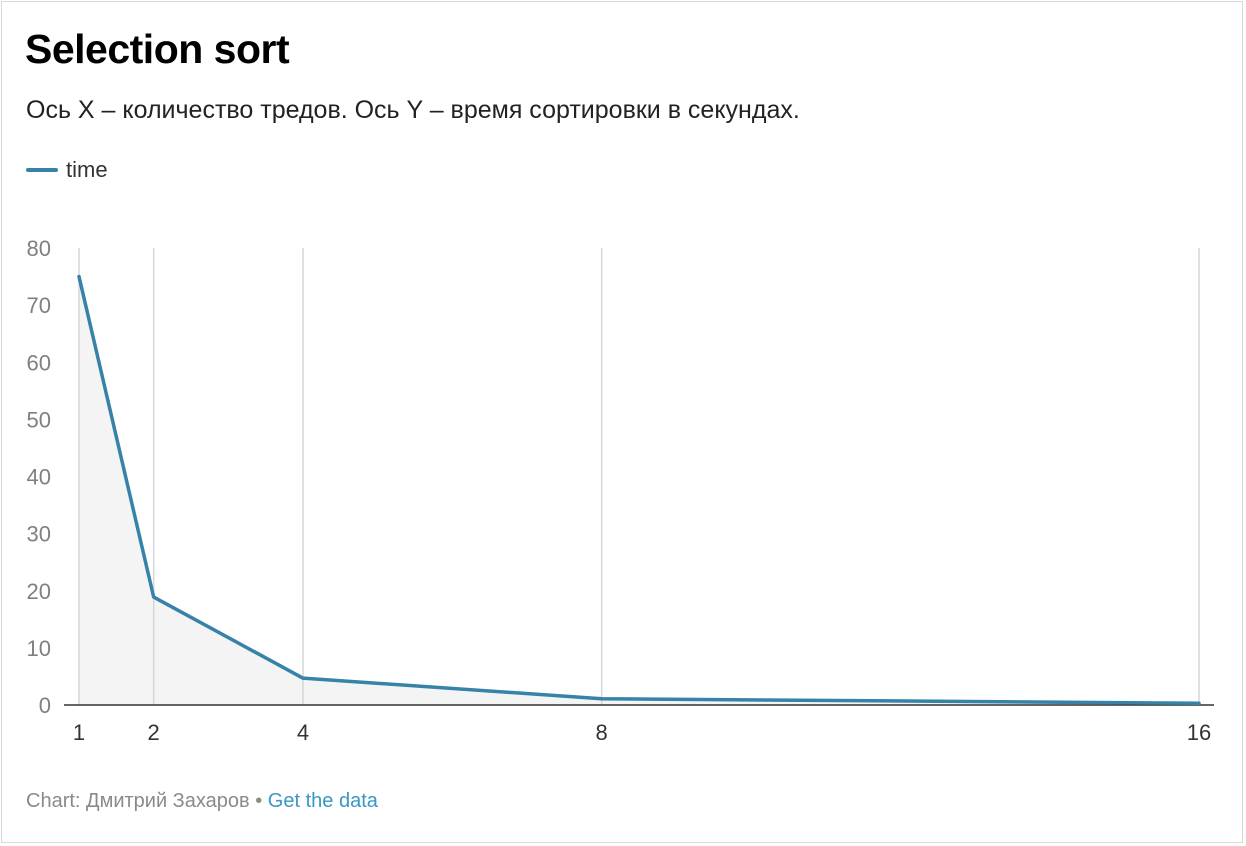 The width and height of the screenshot is (1246, 846). Describe the element at coordinates (45, 705) in the screenshot. I see `y-tick-label-0: 0` at that location.